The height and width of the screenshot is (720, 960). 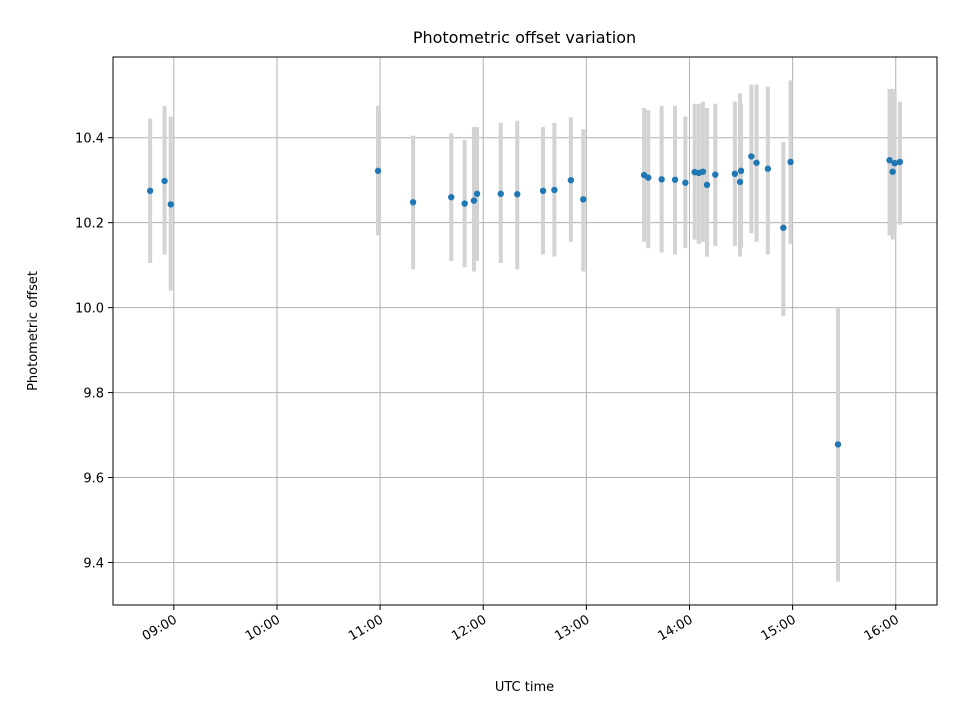 I want to click on y-tick-label: 10.0, so click(x=89, y=309).